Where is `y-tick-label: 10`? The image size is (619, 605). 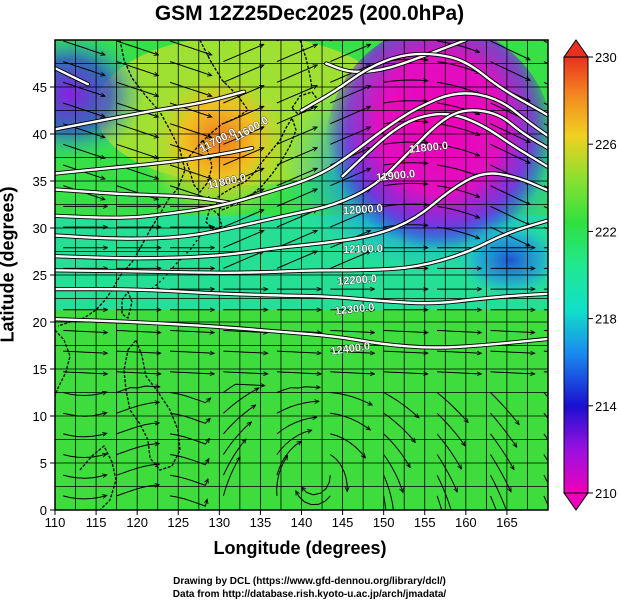
y-tick-label: 10 is located at coordinates (40, 416).